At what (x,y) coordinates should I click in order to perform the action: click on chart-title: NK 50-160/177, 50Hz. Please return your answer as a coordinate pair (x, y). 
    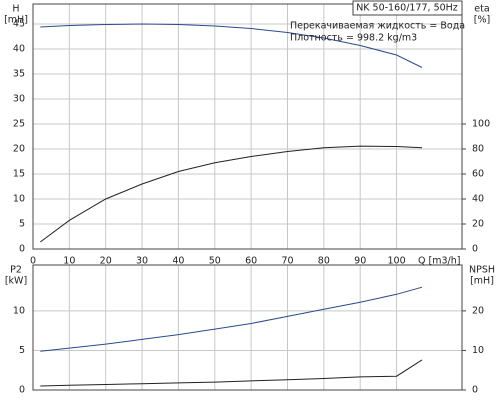
    Looking at the image, I should click on (407, 8).